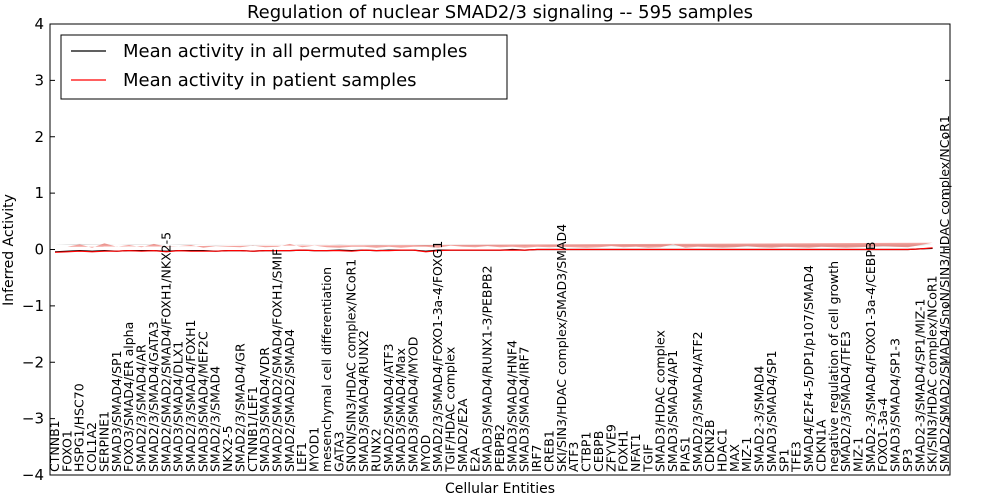  Describe the element at coordinates (474, 459) in the screenshot. I see `x-tick-label: E2A` at that location.